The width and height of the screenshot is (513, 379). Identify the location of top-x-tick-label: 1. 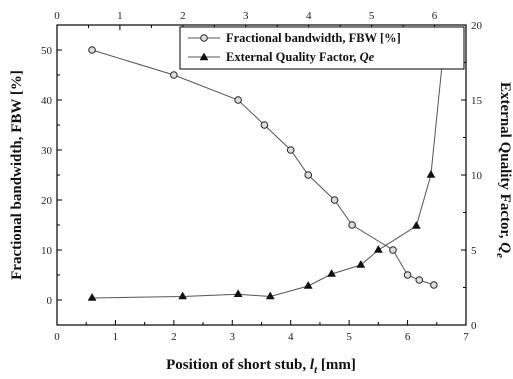
(120, 16).